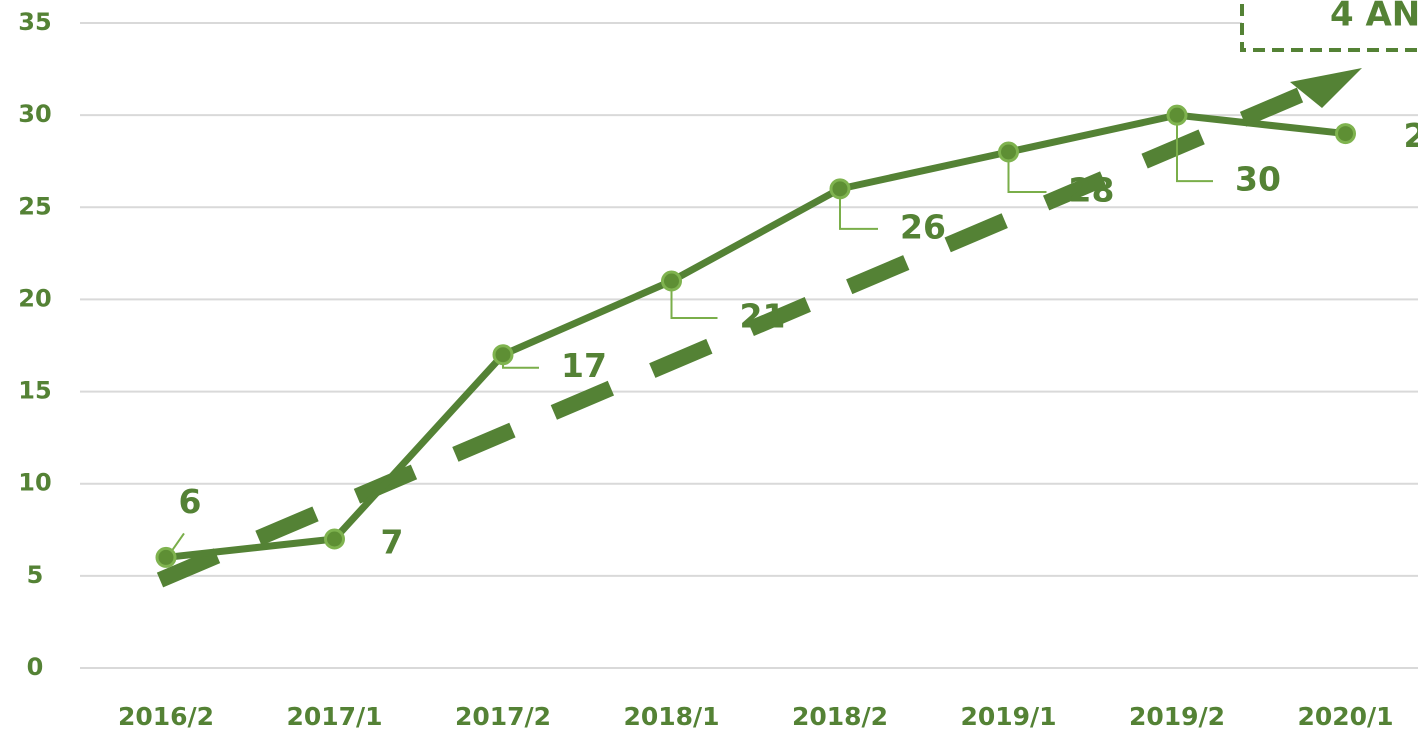 The width and height of the screenshot is (1418, 732). I want to click on x-tick-label: 2019/2, so click(1177, 716).